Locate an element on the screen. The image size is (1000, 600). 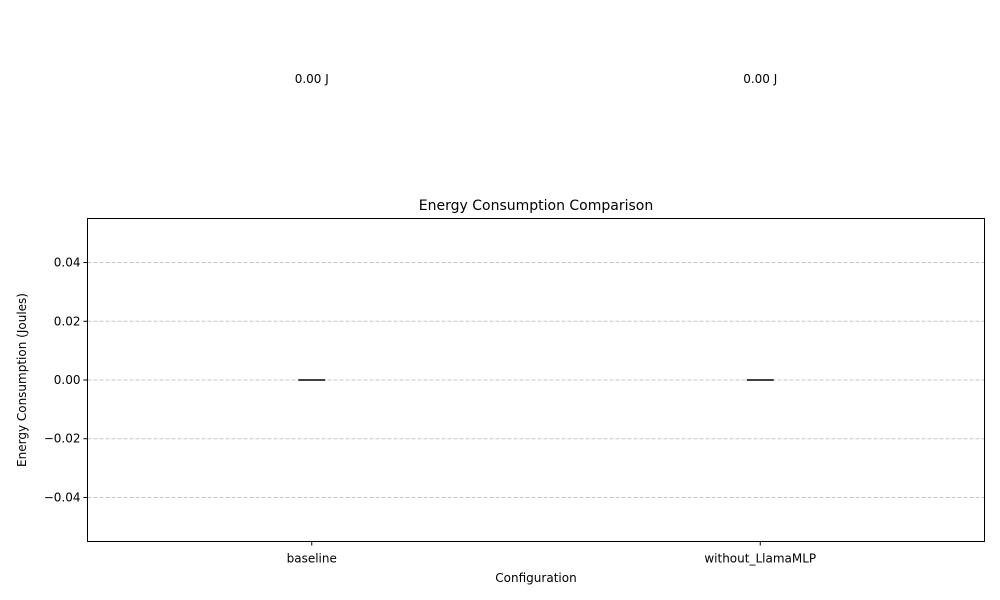
bars is located at coordinates (536, 380).